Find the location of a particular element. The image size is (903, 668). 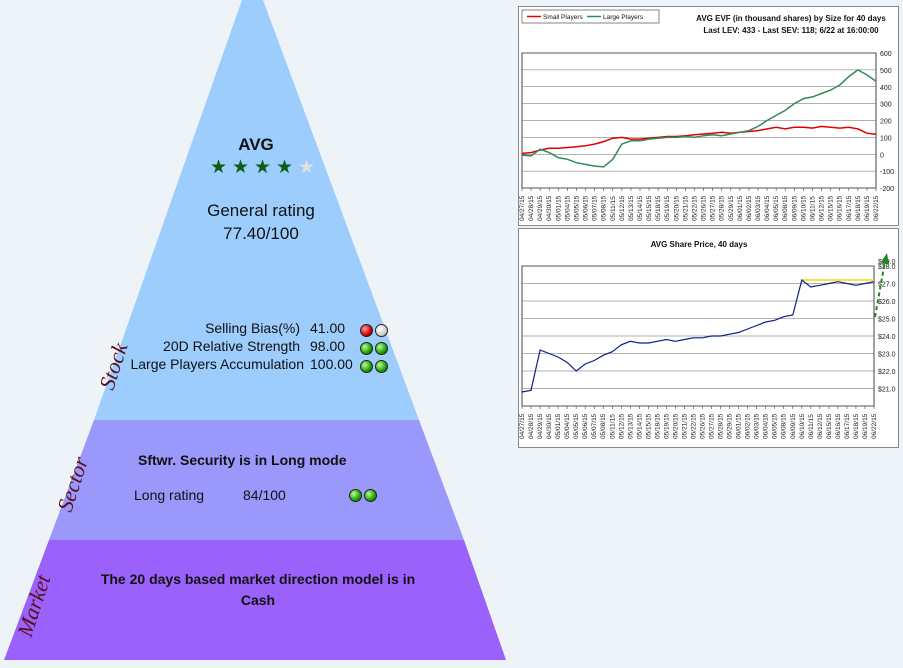

sector-dots is located at coordinates (362, 496).